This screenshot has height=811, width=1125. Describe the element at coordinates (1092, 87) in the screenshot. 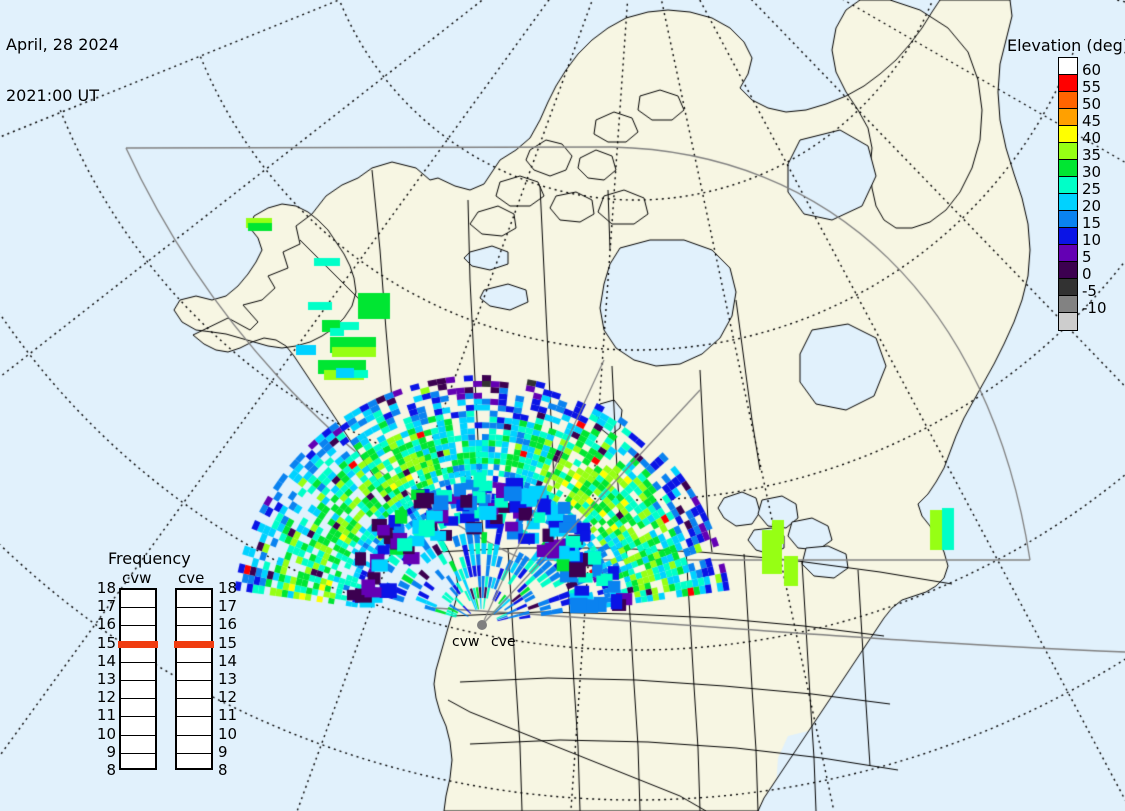

I see `colorbar-tick: 55` at that location.